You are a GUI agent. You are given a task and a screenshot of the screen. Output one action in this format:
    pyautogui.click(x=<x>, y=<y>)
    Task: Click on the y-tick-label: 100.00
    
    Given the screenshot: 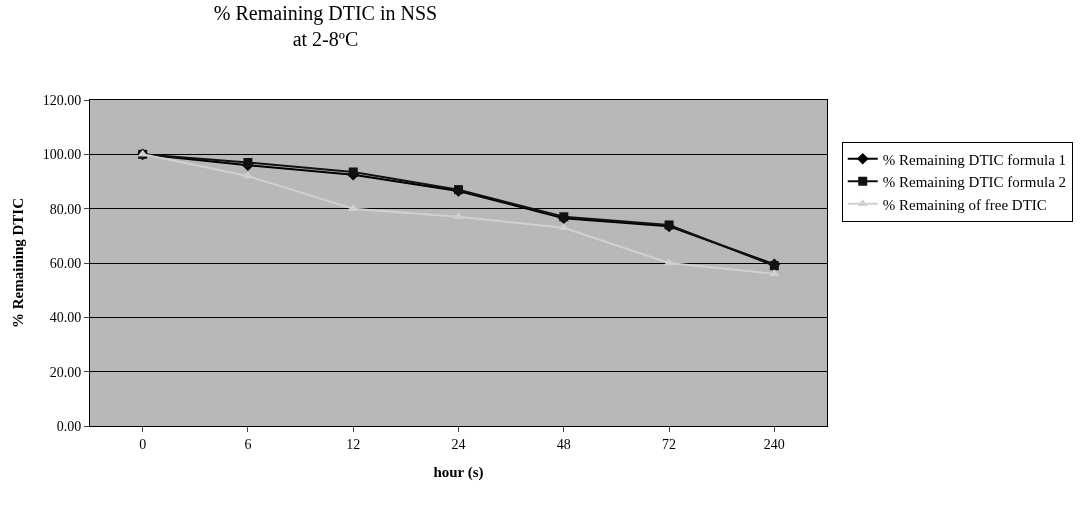 What is the action you would take?
    pyautogui.click(x=62, y=155)
    